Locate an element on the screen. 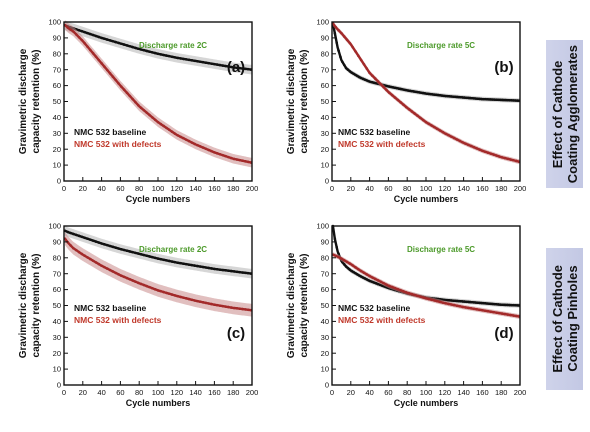 This screenshot has width=590, height=432. side-label-box-pinholes: Effect of Cathode Coating Pinholes is located at coordinates (564, 319).